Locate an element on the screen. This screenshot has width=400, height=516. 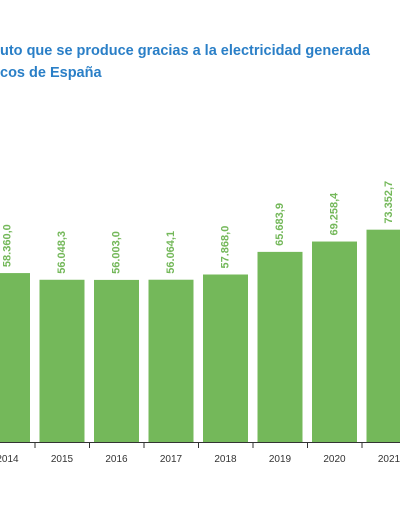
x-tick-label-2019: 2019 is located at coordinates (280, 459).